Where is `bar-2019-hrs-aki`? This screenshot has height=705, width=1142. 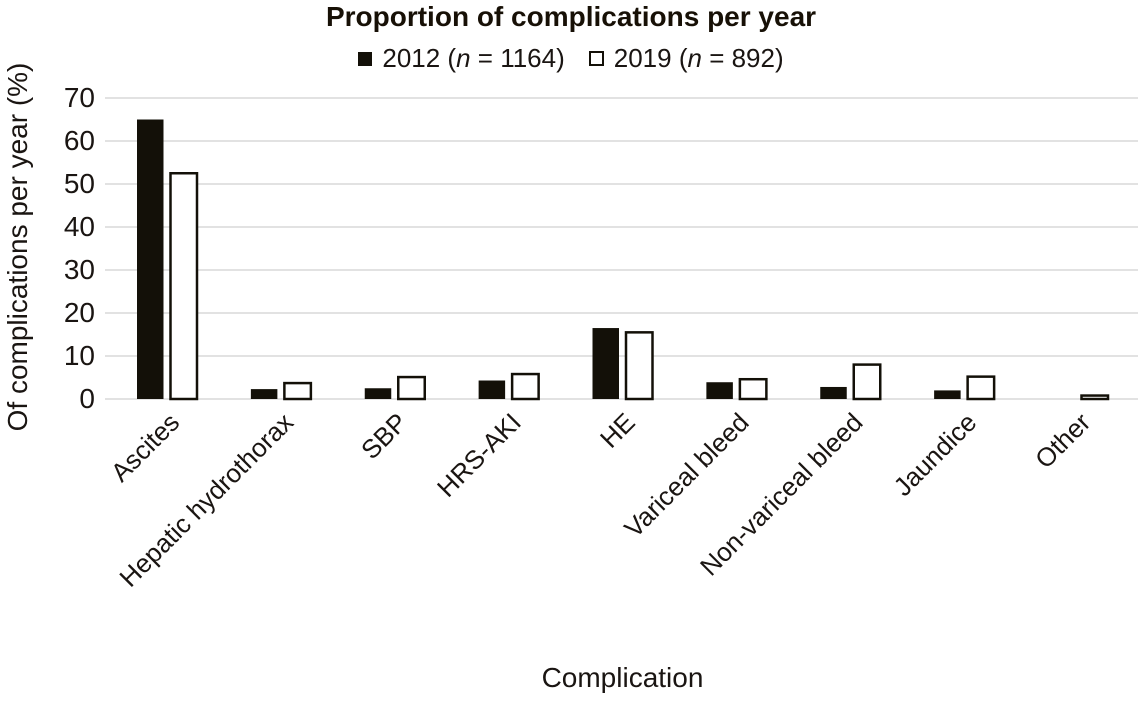
bar-2019-hrs-aki is located at coordinates (525, 386).